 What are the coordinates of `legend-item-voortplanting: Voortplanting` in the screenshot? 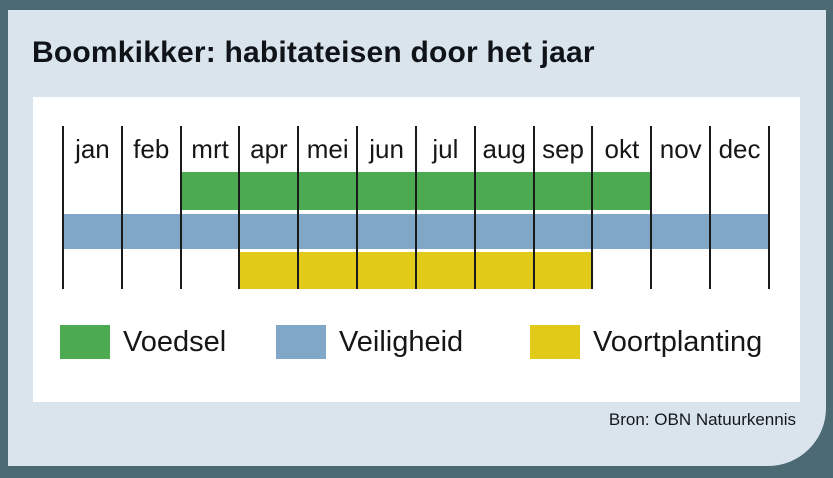 It's located at (646, 342).